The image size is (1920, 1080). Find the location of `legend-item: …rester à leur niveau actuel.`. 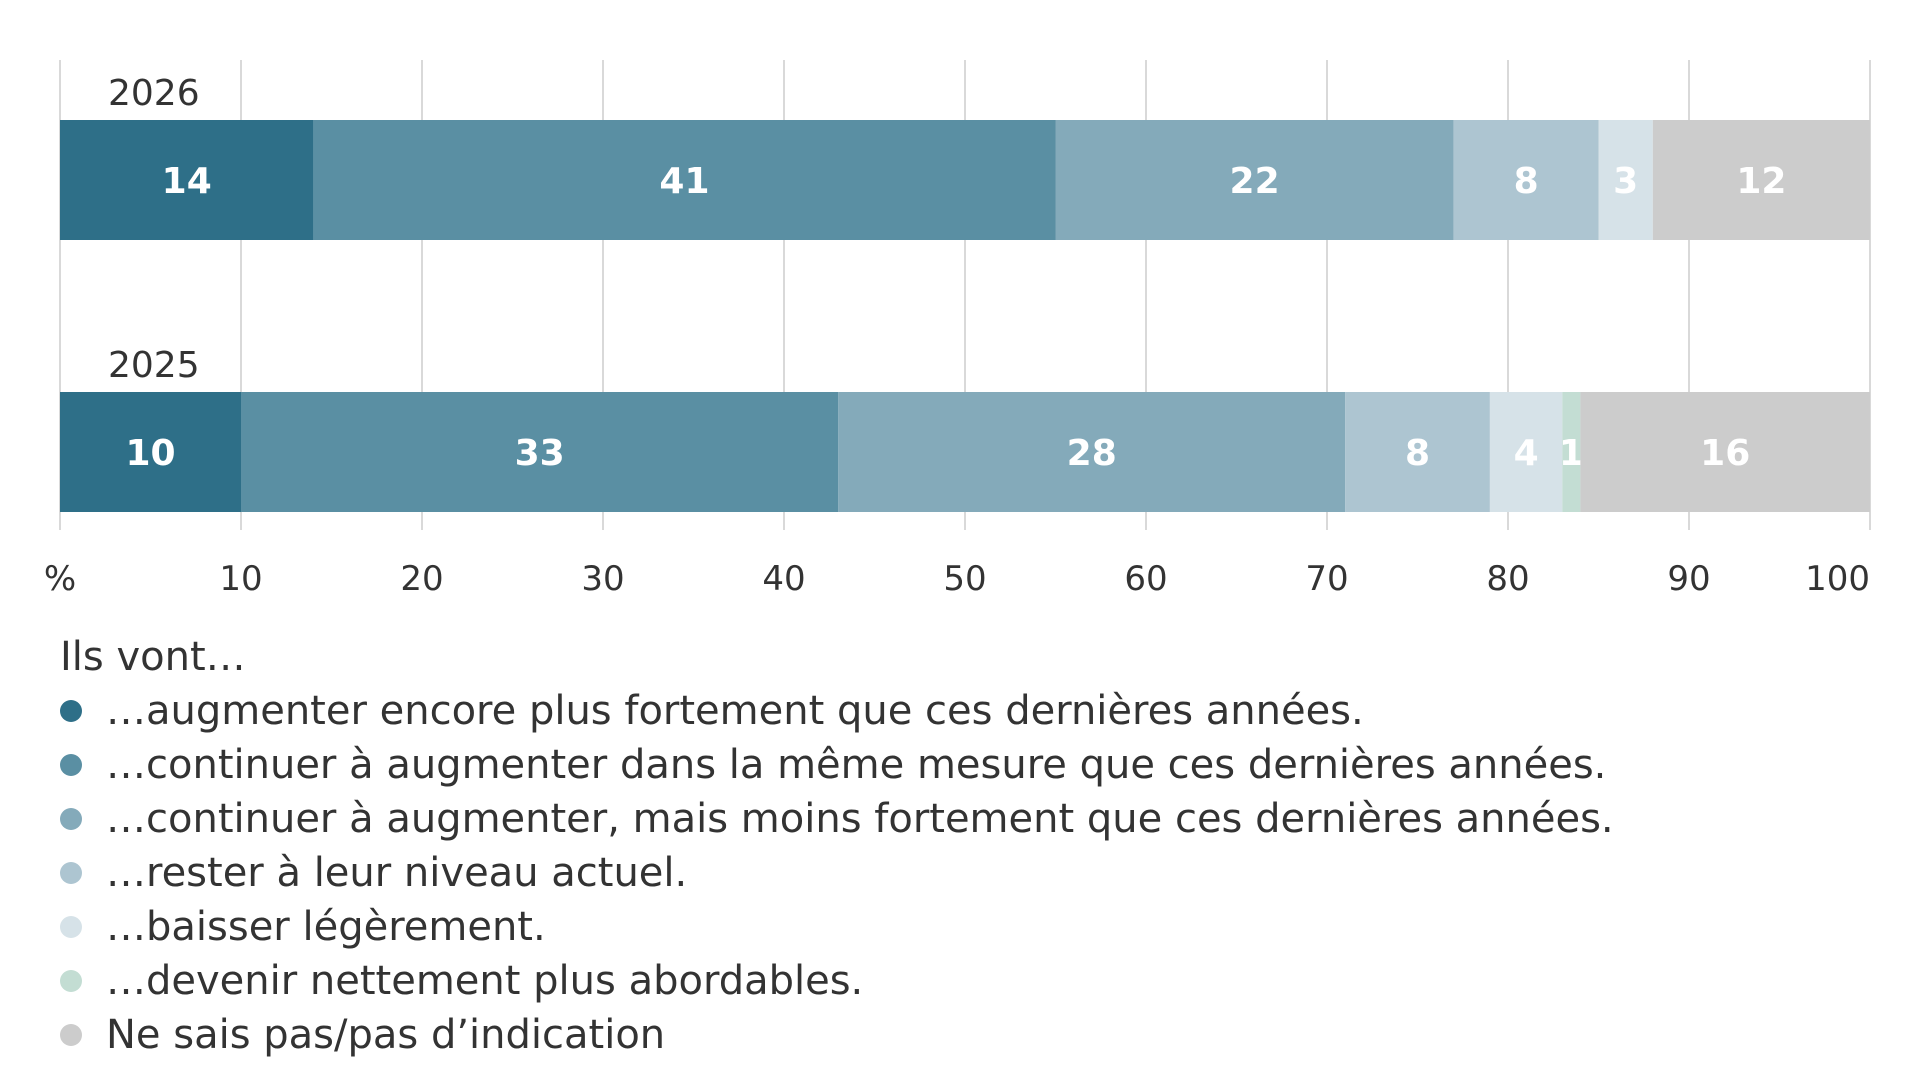

legend-item: …rester à leur niveau actuel. is located at coordinates (960, 873).